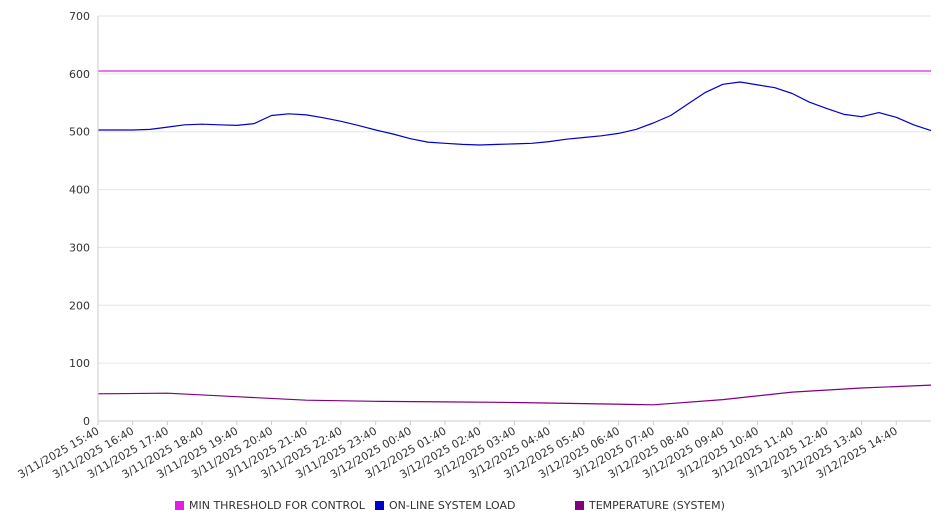 The image size is (946, 526). I want to click on y-tick-label: 200, so click(79, 305).